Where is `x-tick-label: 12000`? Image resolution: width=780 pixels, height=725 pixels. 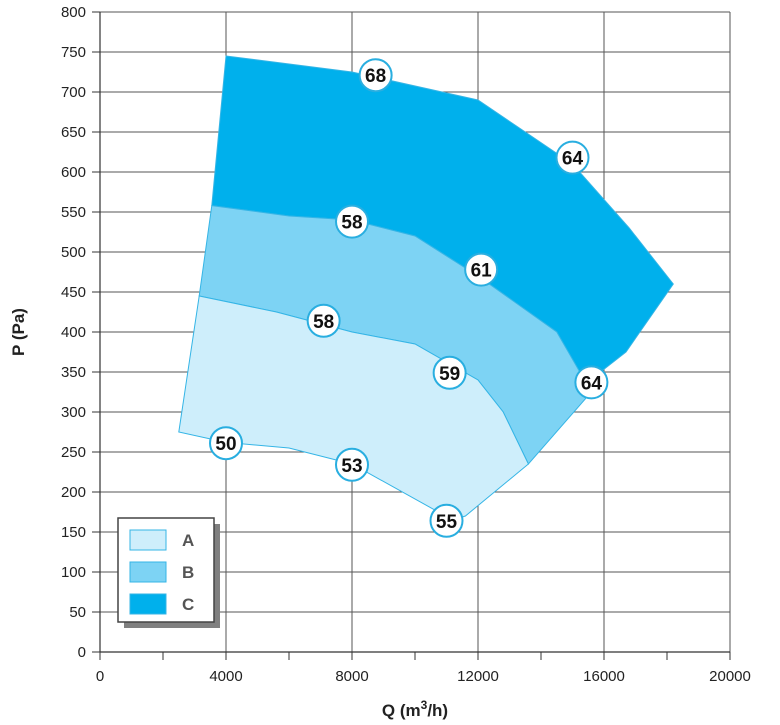
x-tick-label: 12000 is located at coordinates (478, 676).